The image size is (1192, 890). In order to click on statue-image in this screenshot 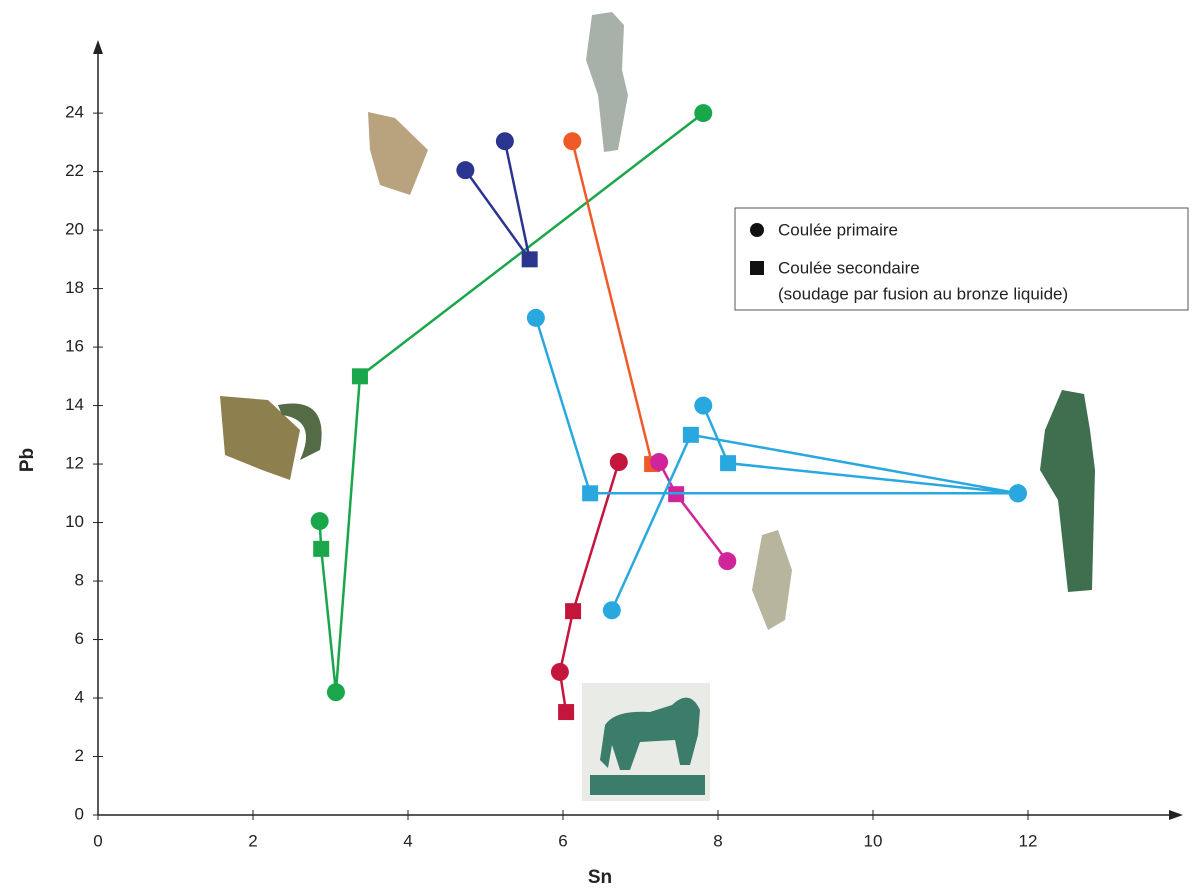, I will do `click(1067, 491)`.